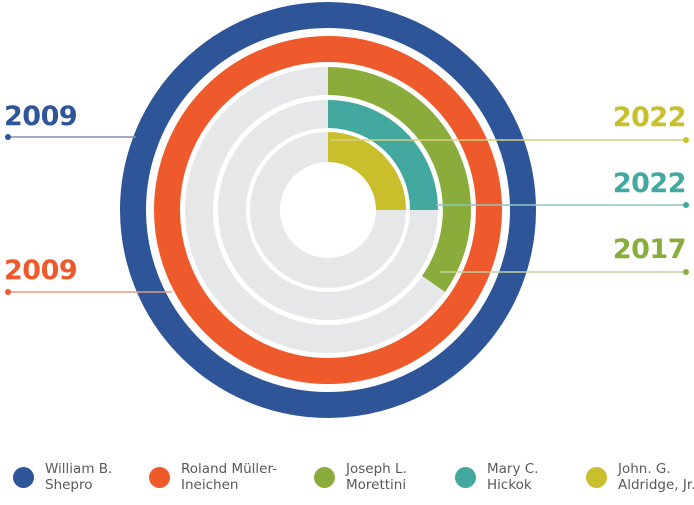 The width and height of the screenshot is (694, 505). What do you see at coordinates (41, 116) in the screenshot?
I see `year-label-william: 2009` at bounding box center [41, 116].